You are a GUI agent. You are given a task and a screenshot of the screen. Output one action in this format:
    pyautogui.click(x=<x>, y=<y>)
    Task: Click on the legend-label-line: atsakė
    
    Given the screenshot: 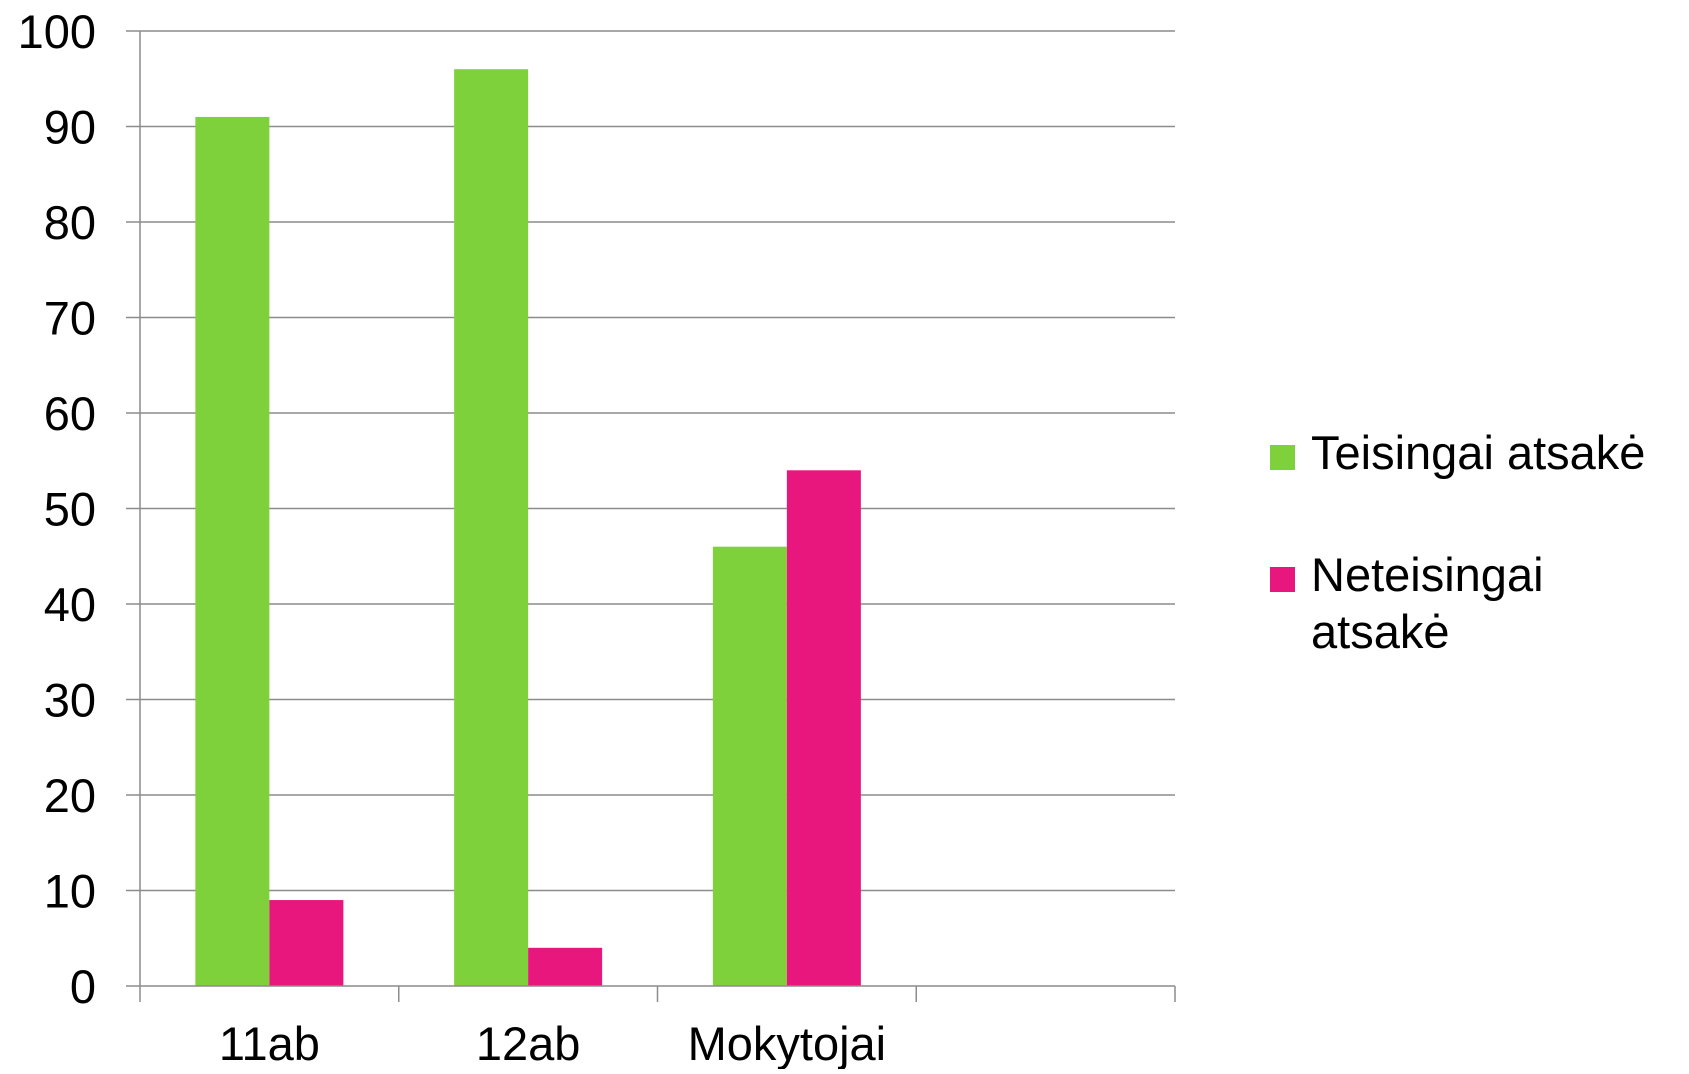 What is the action you would take?
    pyautogui.click(x=1380, y=631)
    